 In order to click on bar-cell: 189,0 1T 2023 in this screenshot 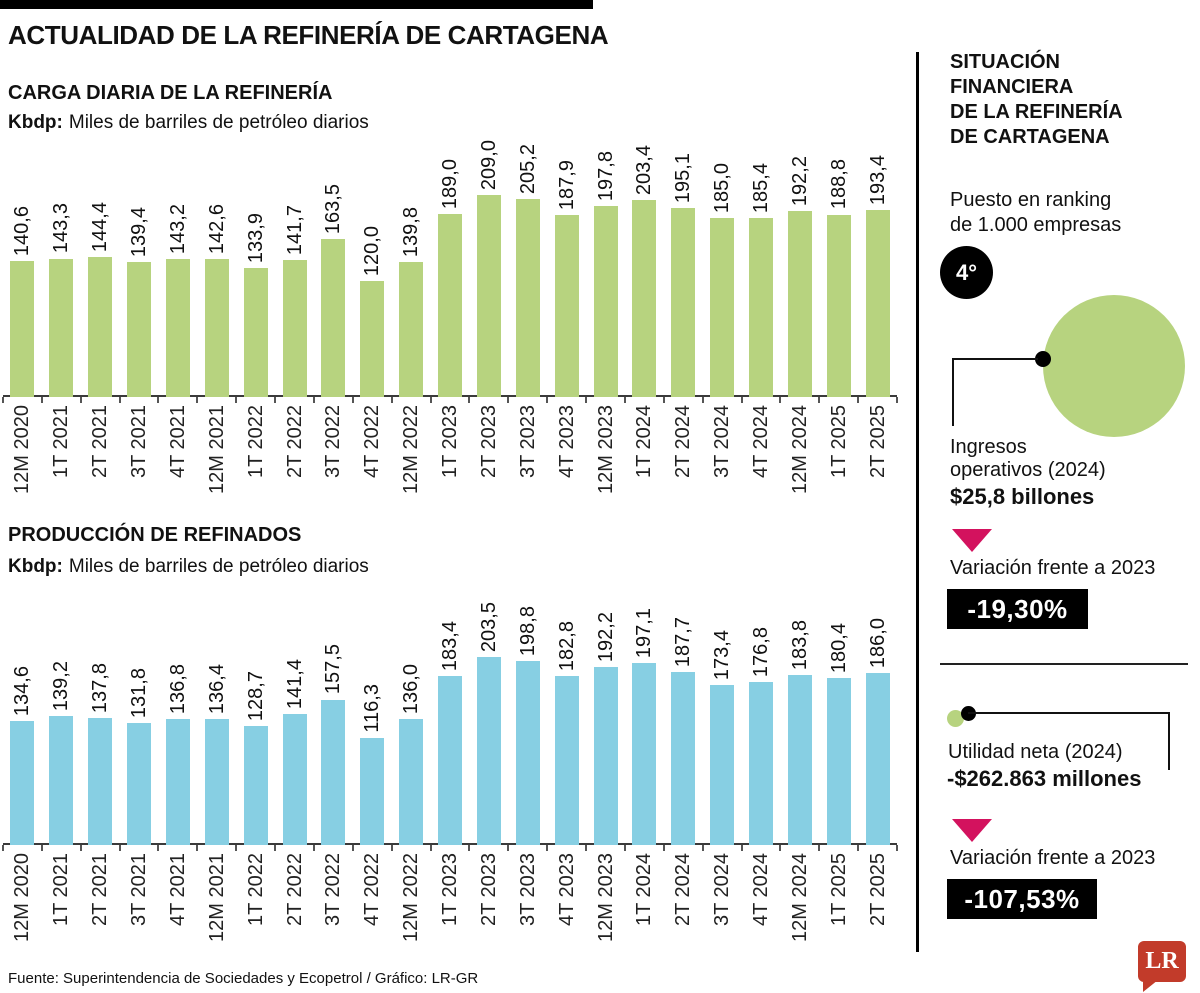, I will do `click(450, 314)`.